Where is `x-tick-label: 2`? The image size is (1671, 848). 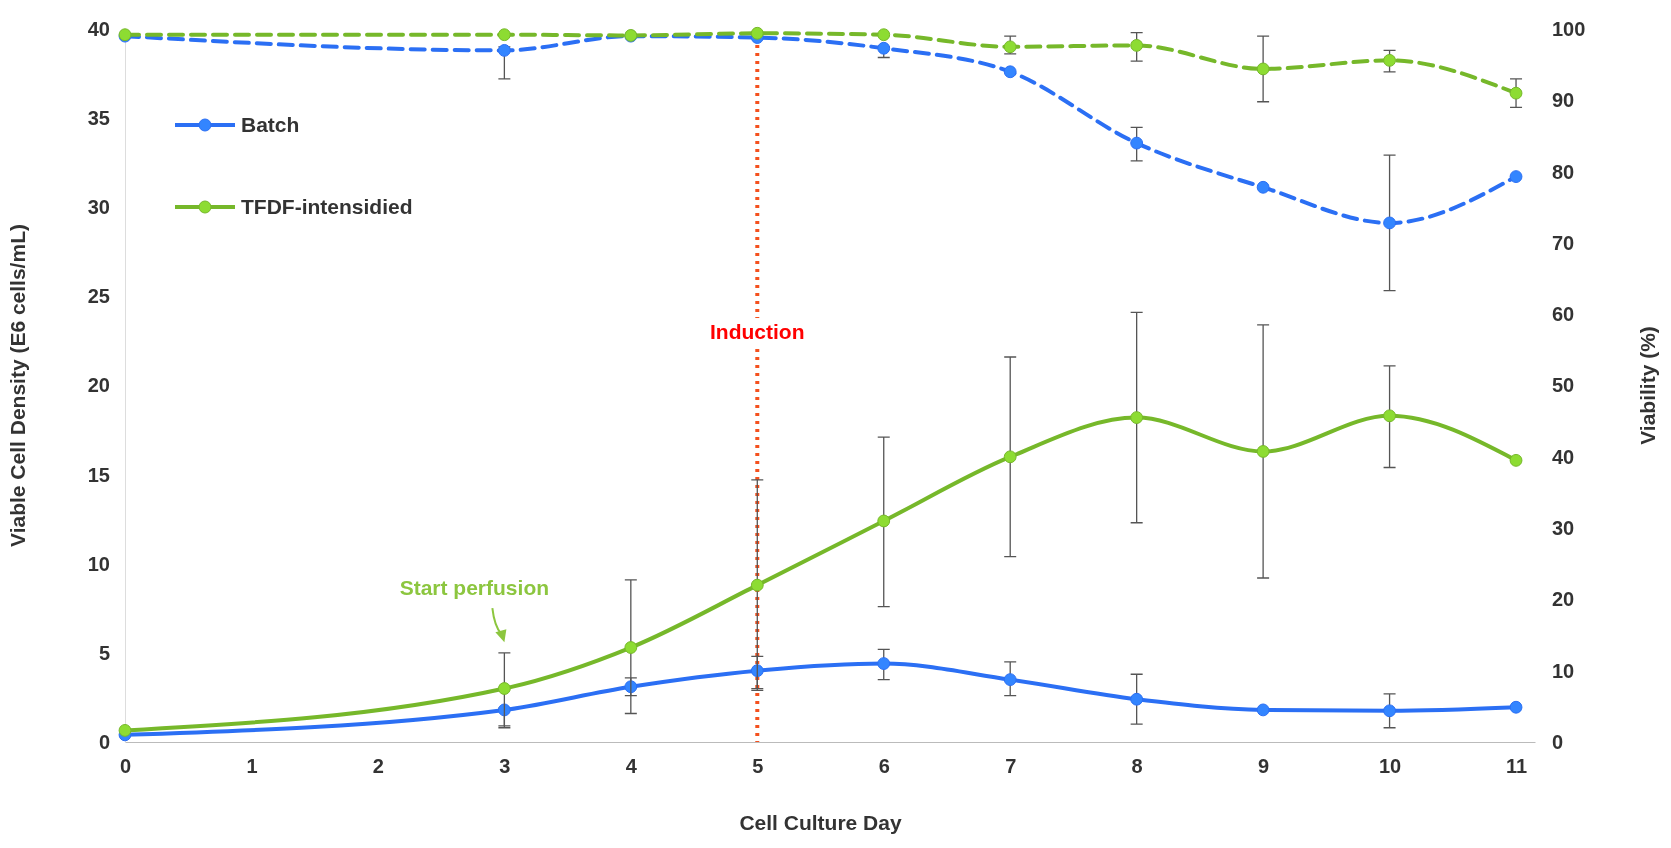
x-tick-label: 2 is located at coordinates (378, 766).